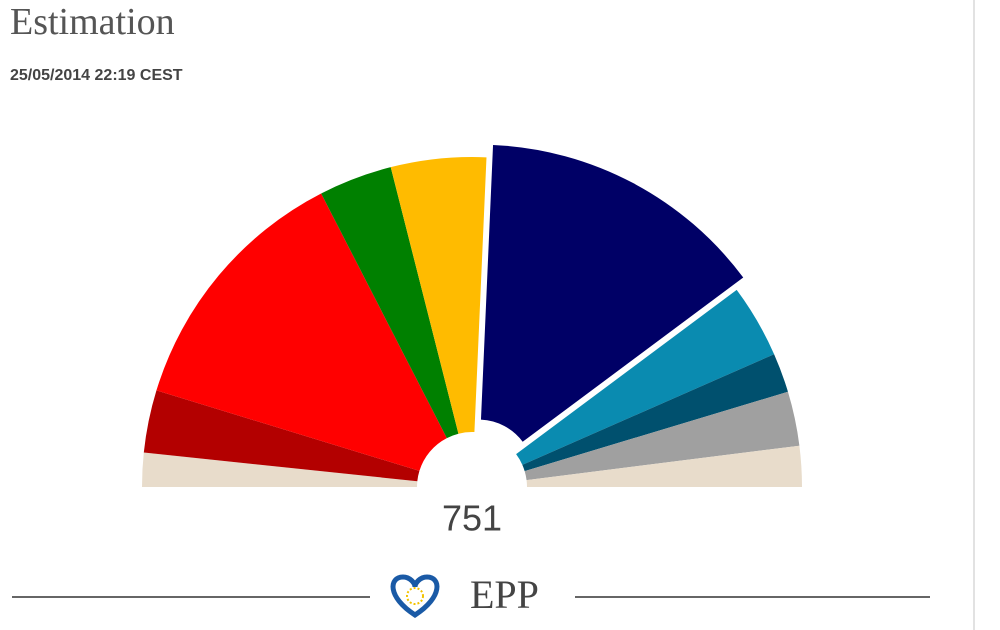  Describe the element at coordinates (504, 594) in the screenshot. I see `party-name: EPP` at that location.